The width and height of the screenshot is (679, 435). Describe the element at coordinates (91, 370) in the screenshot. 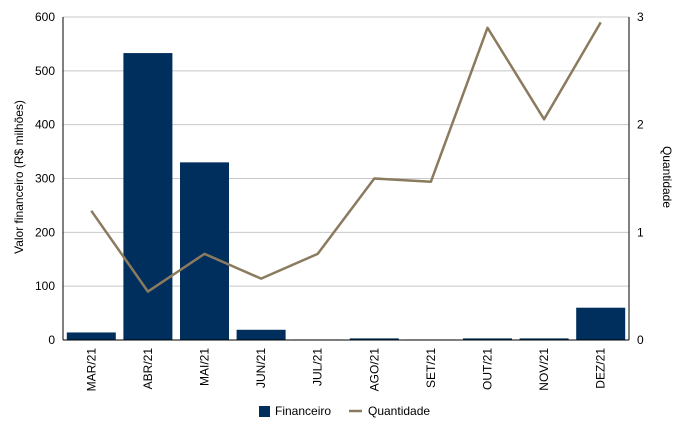

I see `x-tick-label: MAR/21` at that location.